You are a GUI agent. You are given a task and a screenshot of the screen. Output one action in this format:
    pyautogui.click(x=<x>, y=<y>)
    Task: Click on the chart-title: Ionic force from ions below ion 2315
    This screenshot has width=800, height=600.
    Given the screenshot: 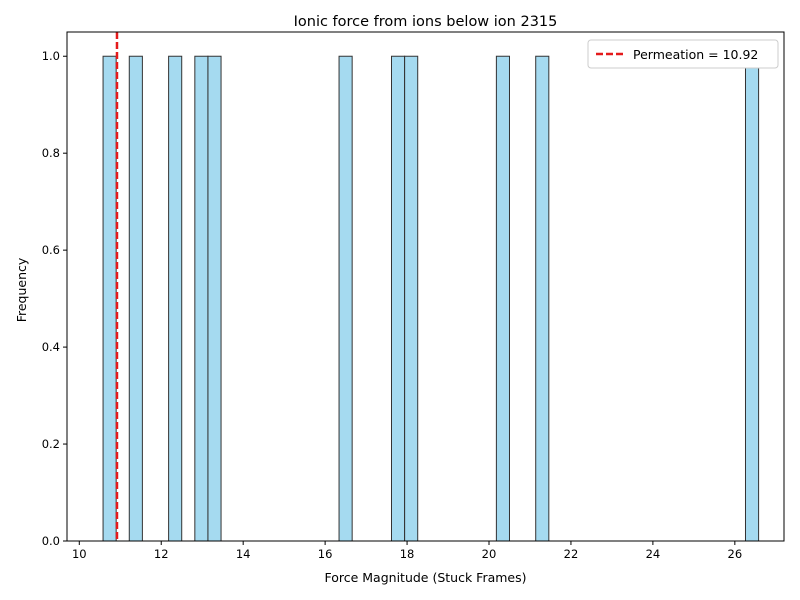 What is the action you would take?
    pyautogui.click(x=426, y=22)
    